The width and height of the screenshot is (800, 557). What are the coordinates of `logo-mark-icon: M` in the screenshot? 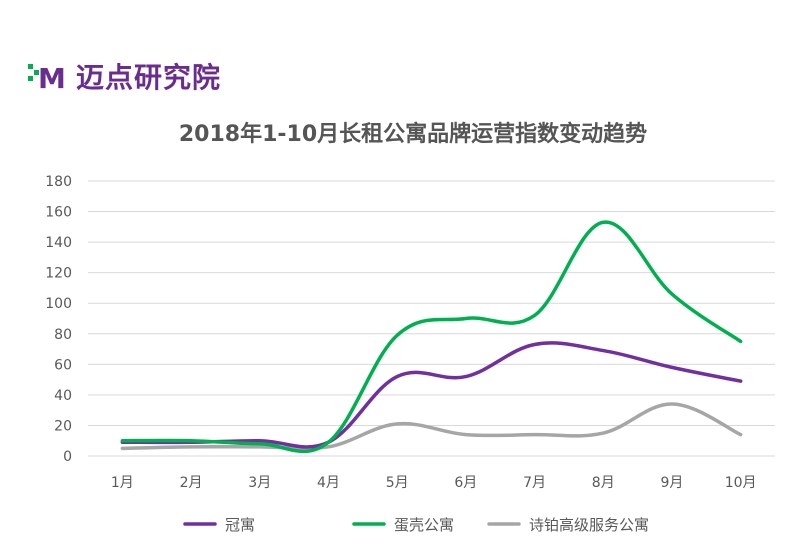 It's located at (47, 77).